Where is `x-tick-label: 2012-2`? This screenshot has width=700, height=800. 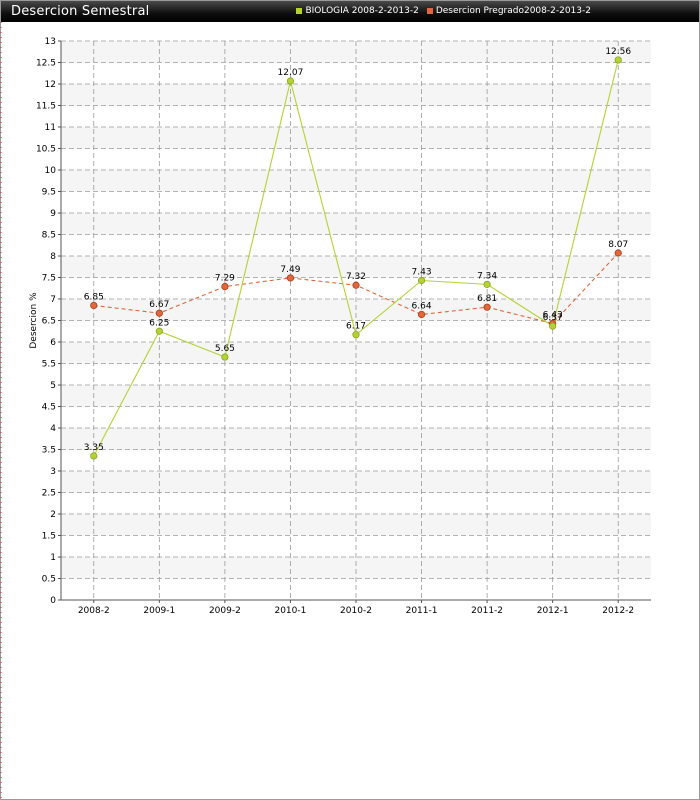 x-tick-label: 2012-2 is located at coordinates (618, 611).